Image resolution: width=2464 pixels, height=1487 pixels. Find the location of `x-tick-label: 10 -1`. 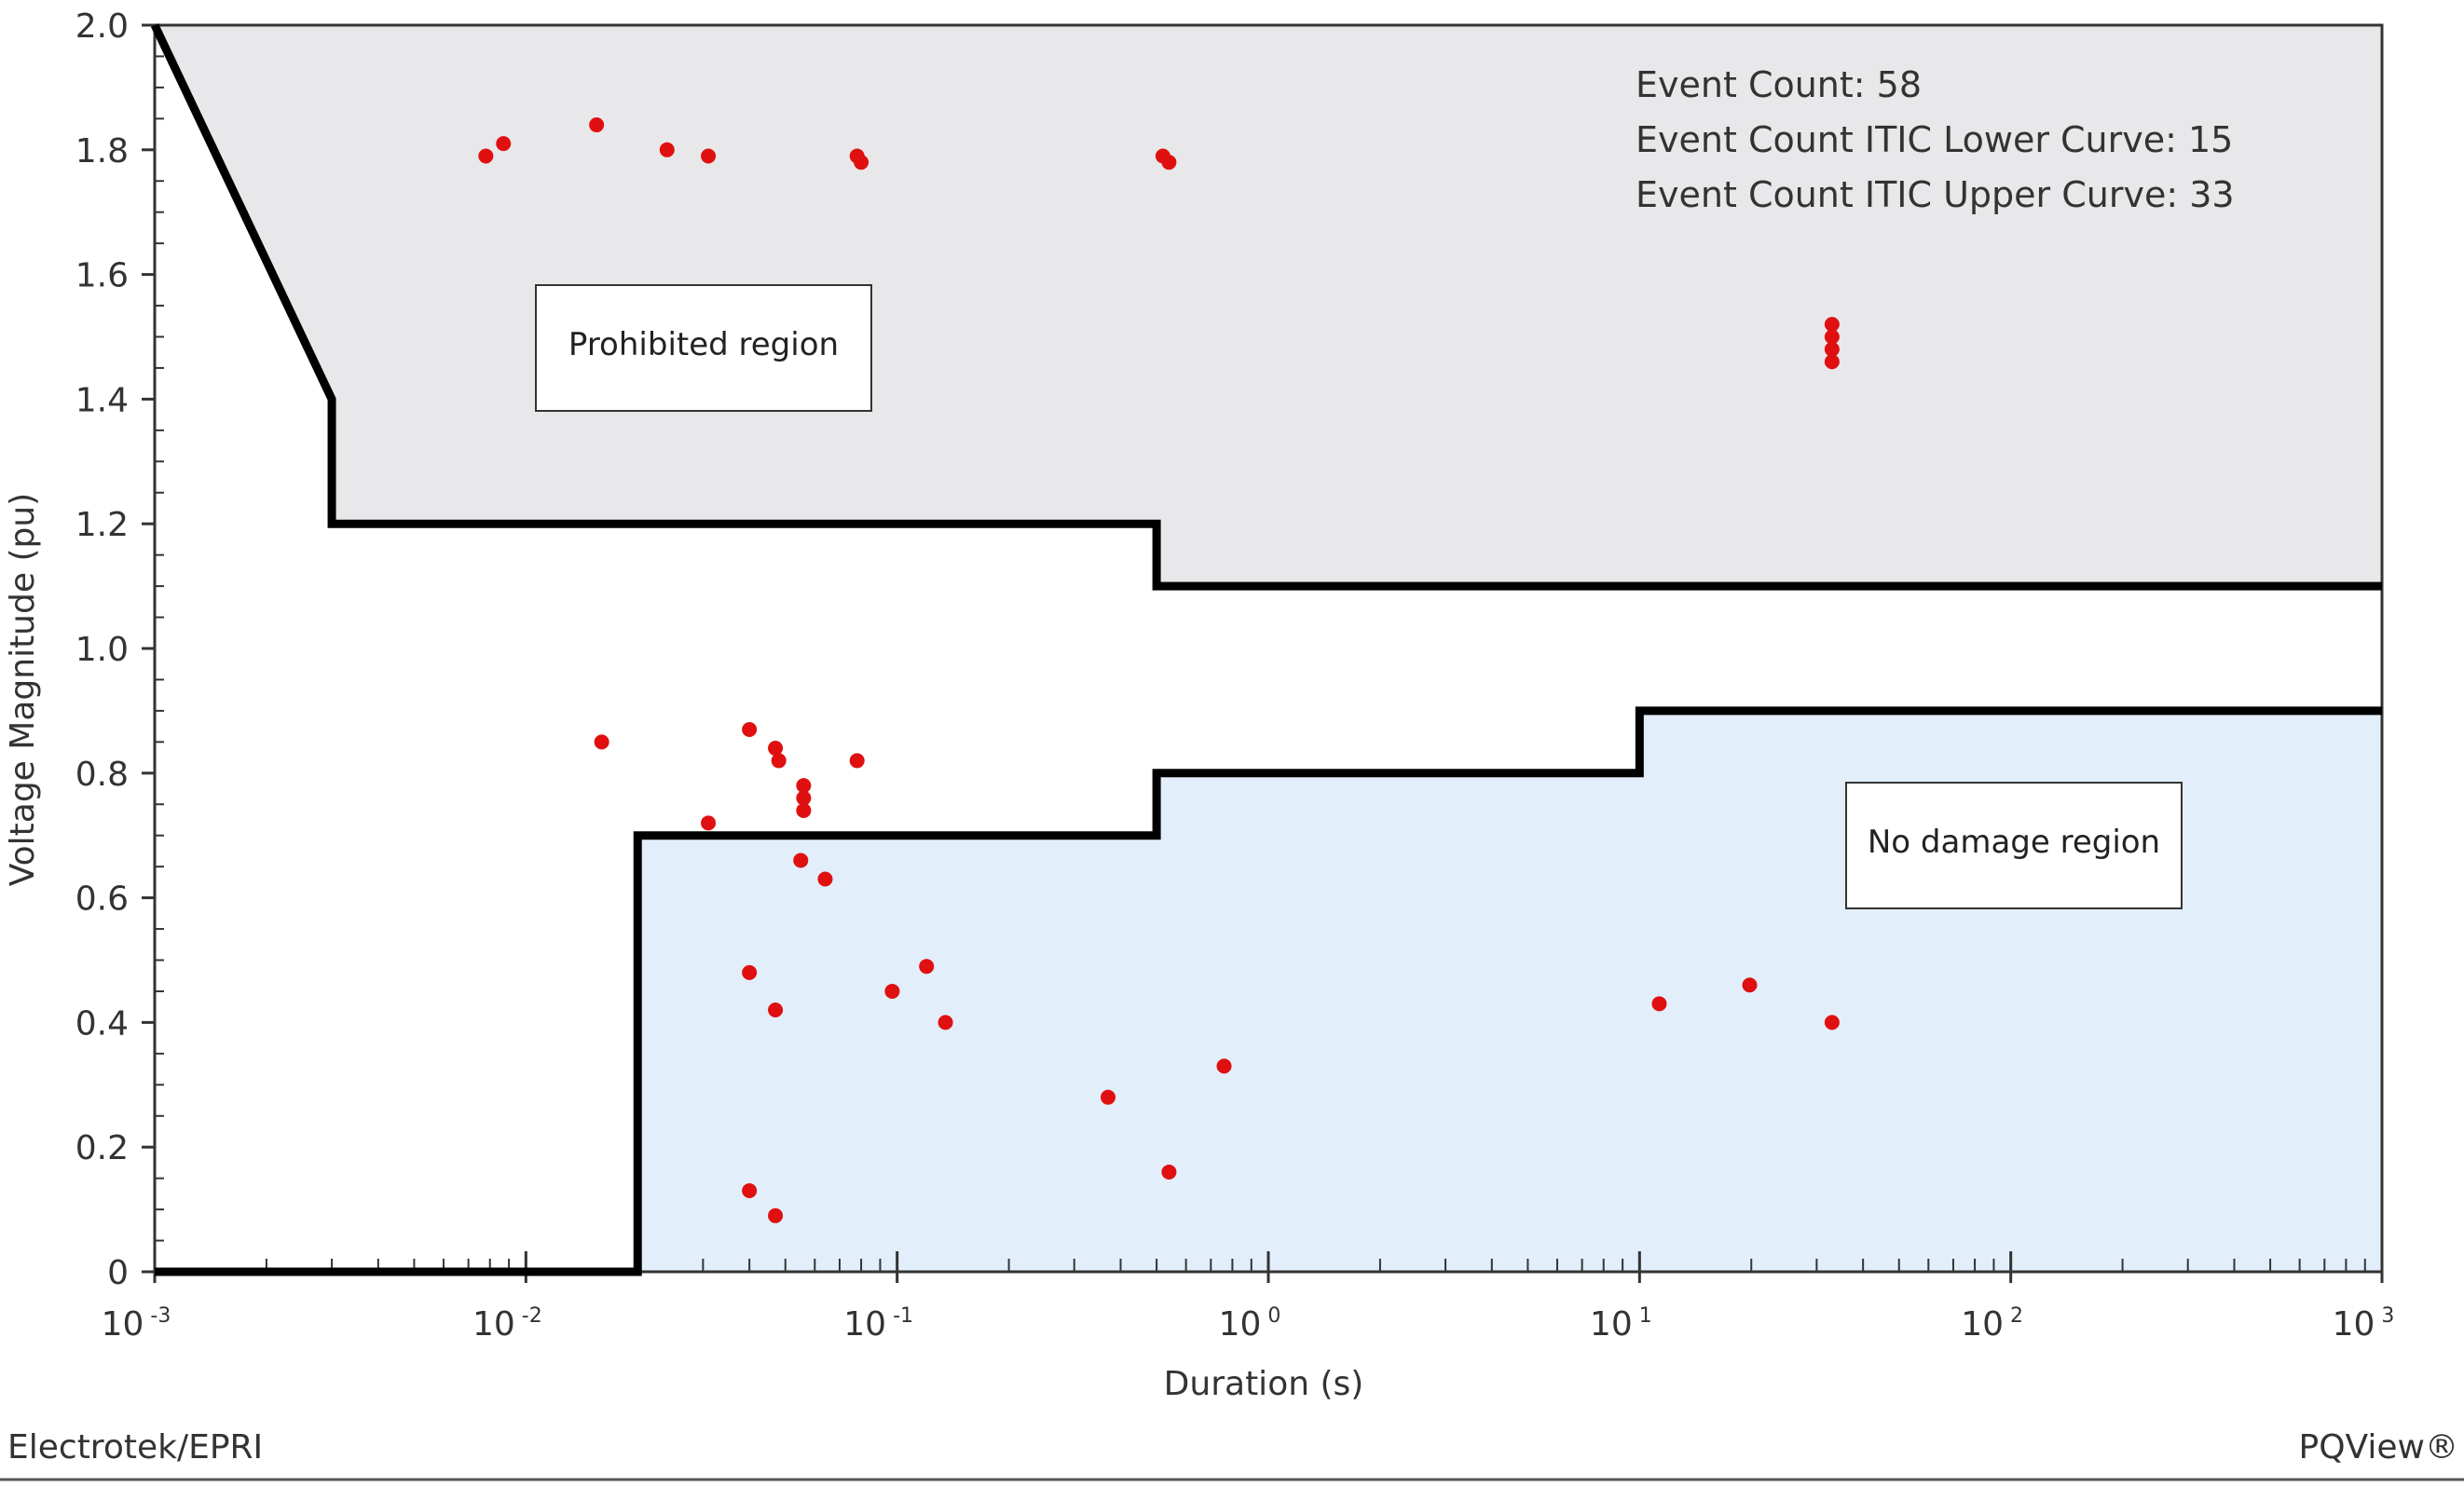

x-tick-label: 10 -1 is located at coordinates (878, 1324).